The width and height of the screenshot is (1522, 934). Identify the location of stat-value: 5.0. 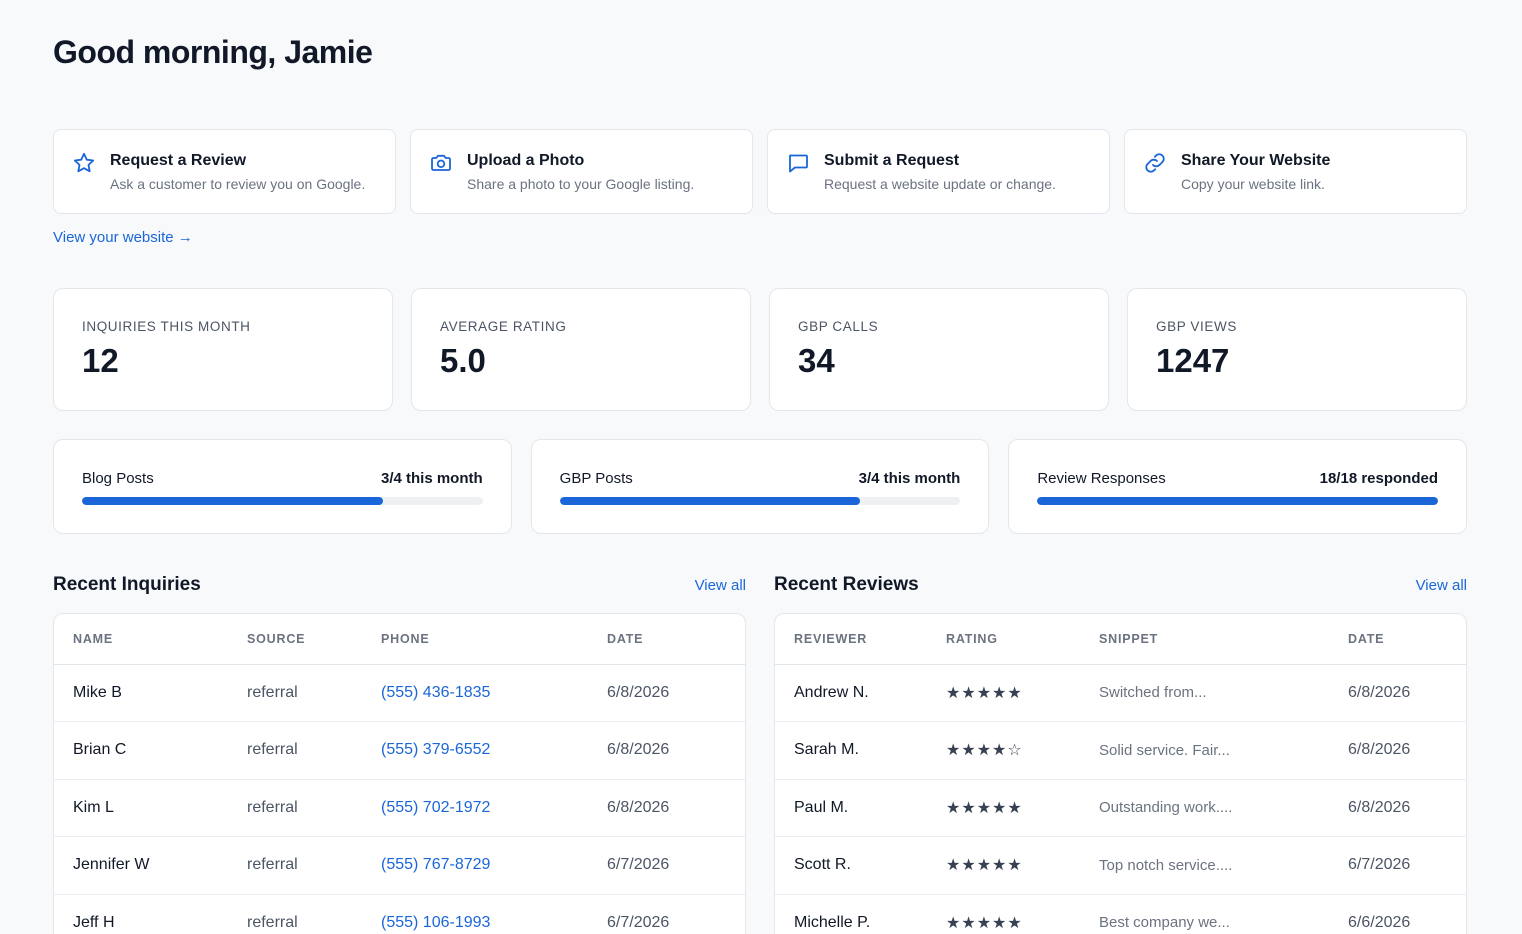
(463, 360).